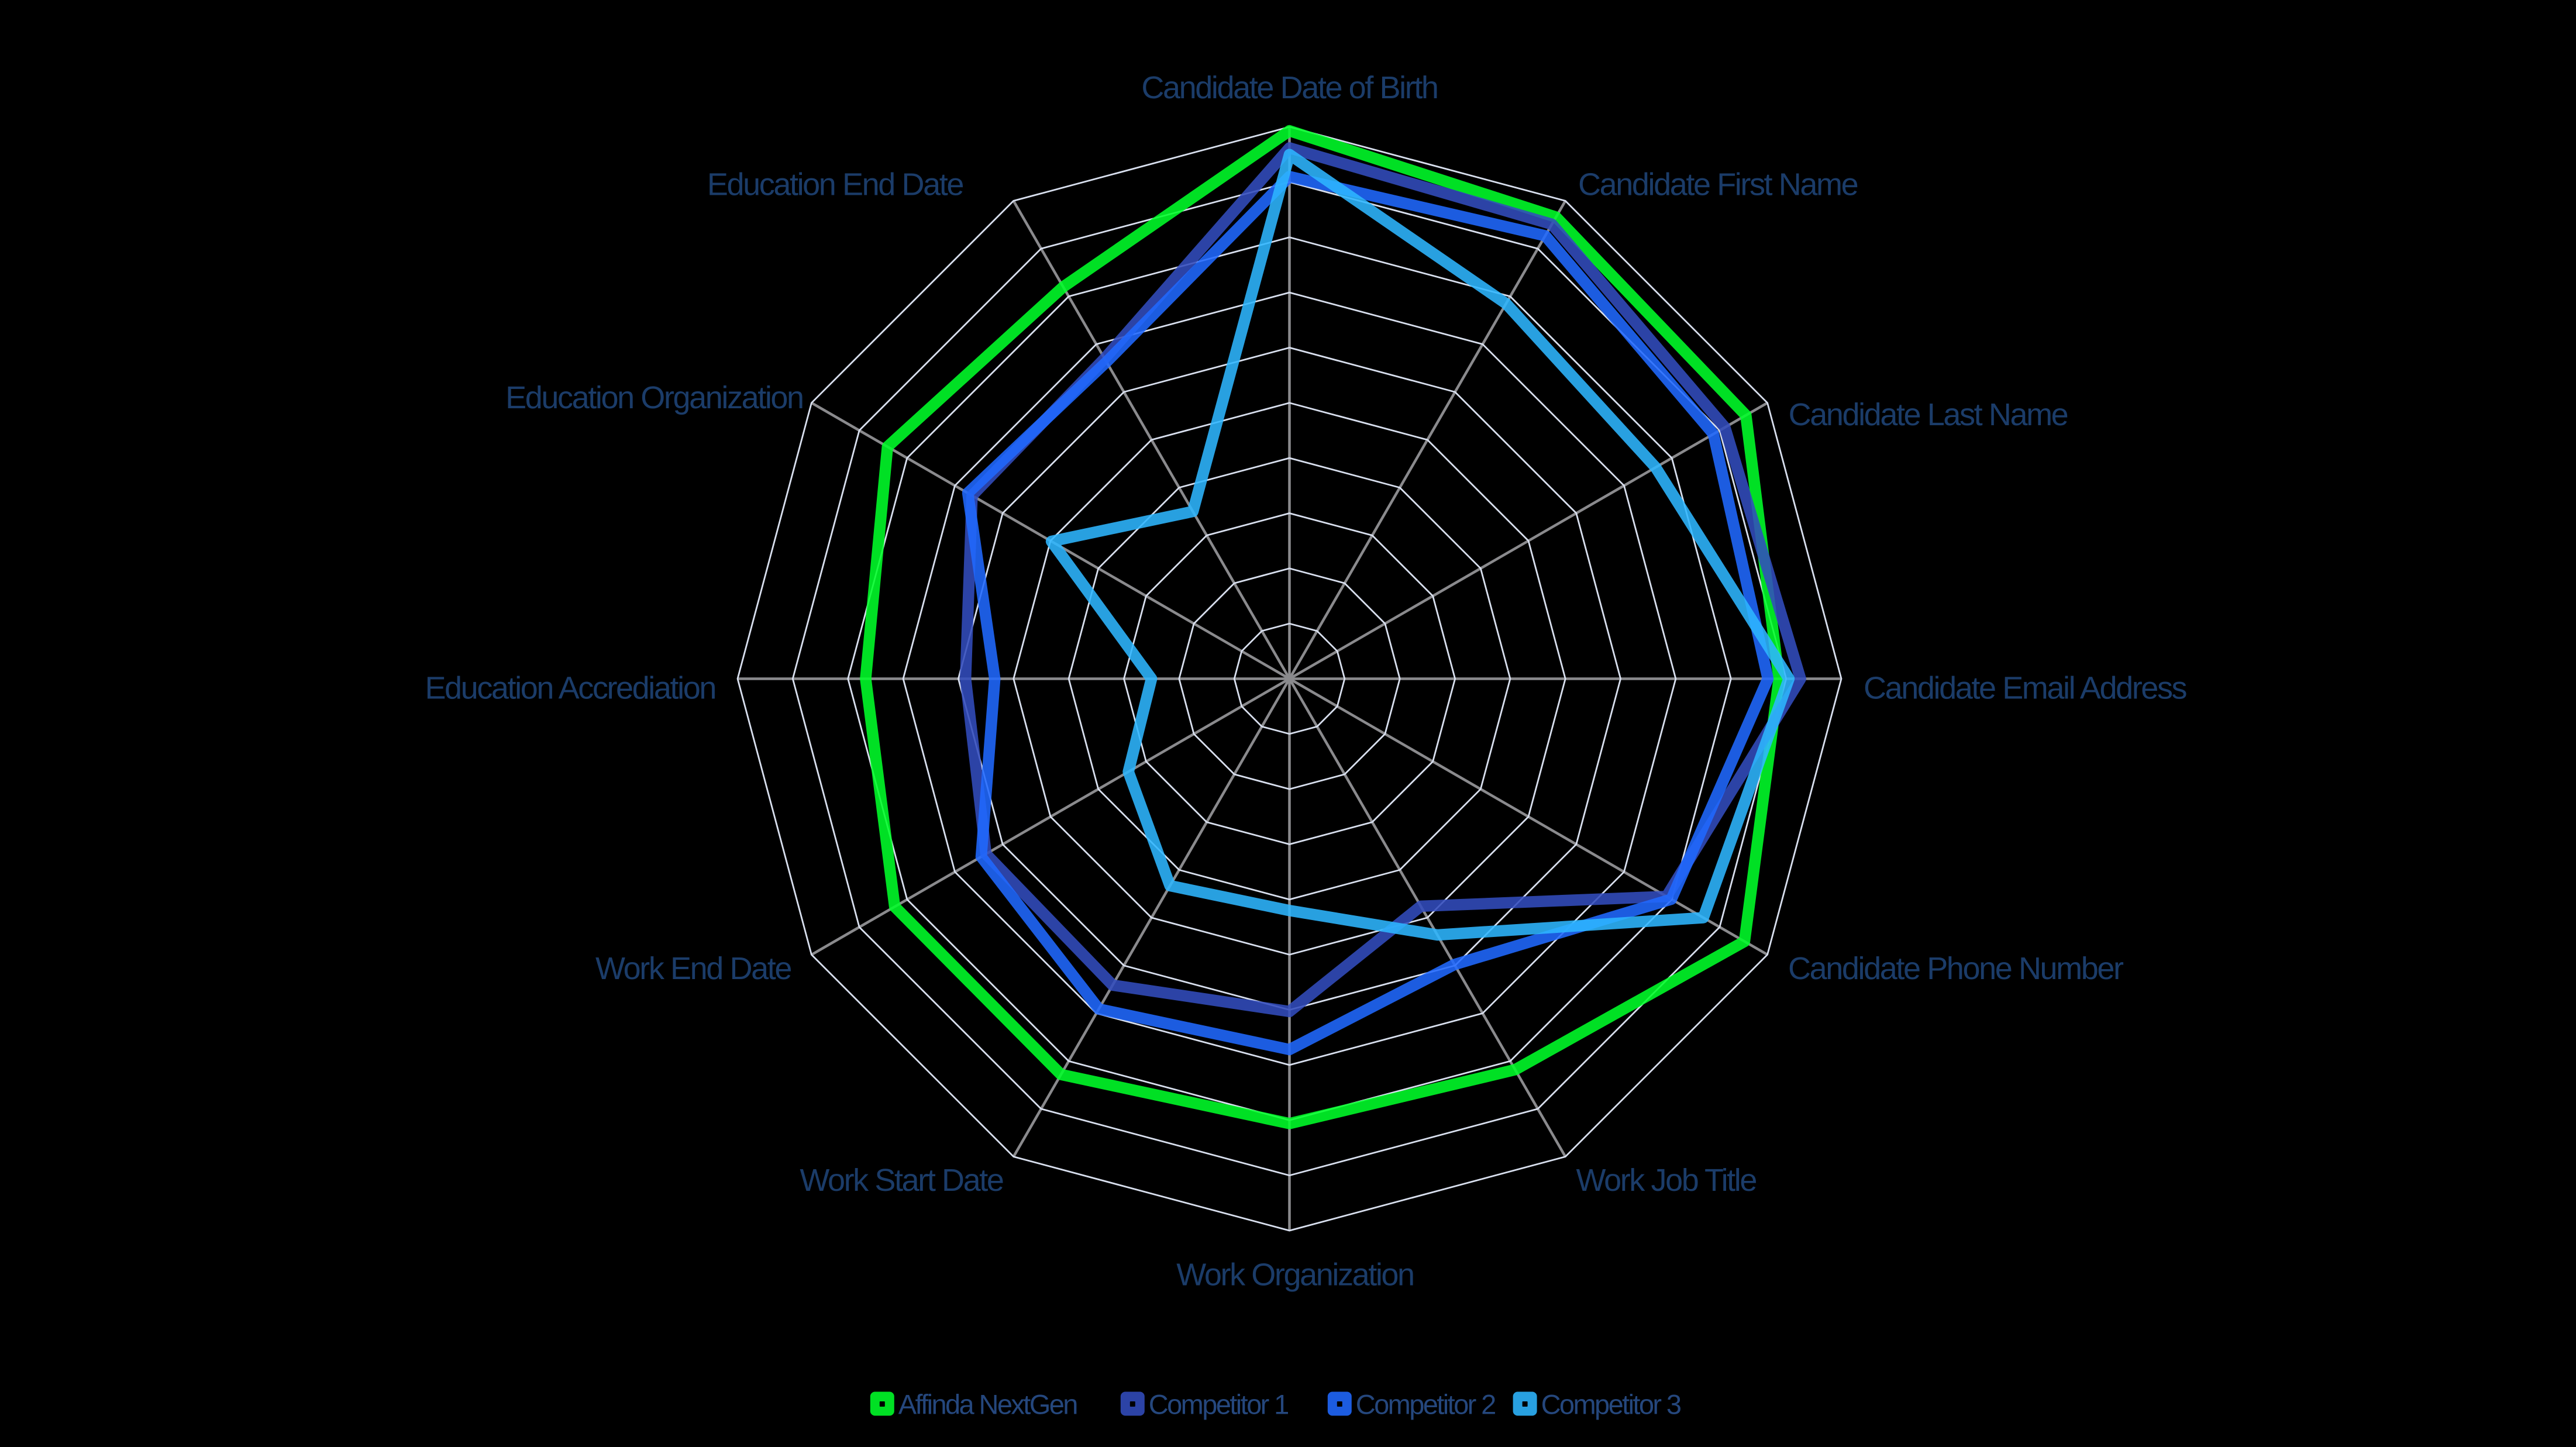  What do you see at coordinates (901, 1180) in the screenshot?
I see `svg-text: Work Start Date` at bounding box center [901, 1180].